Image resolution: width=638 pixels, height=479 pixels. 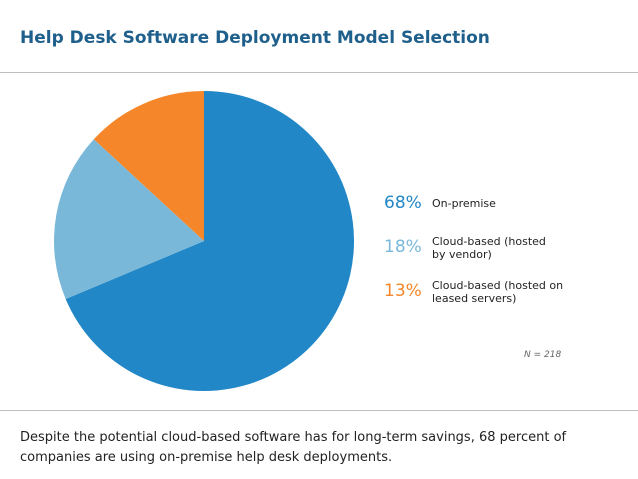 I want to click on legend-percent-3: 13%, so click(x=403, y=291).